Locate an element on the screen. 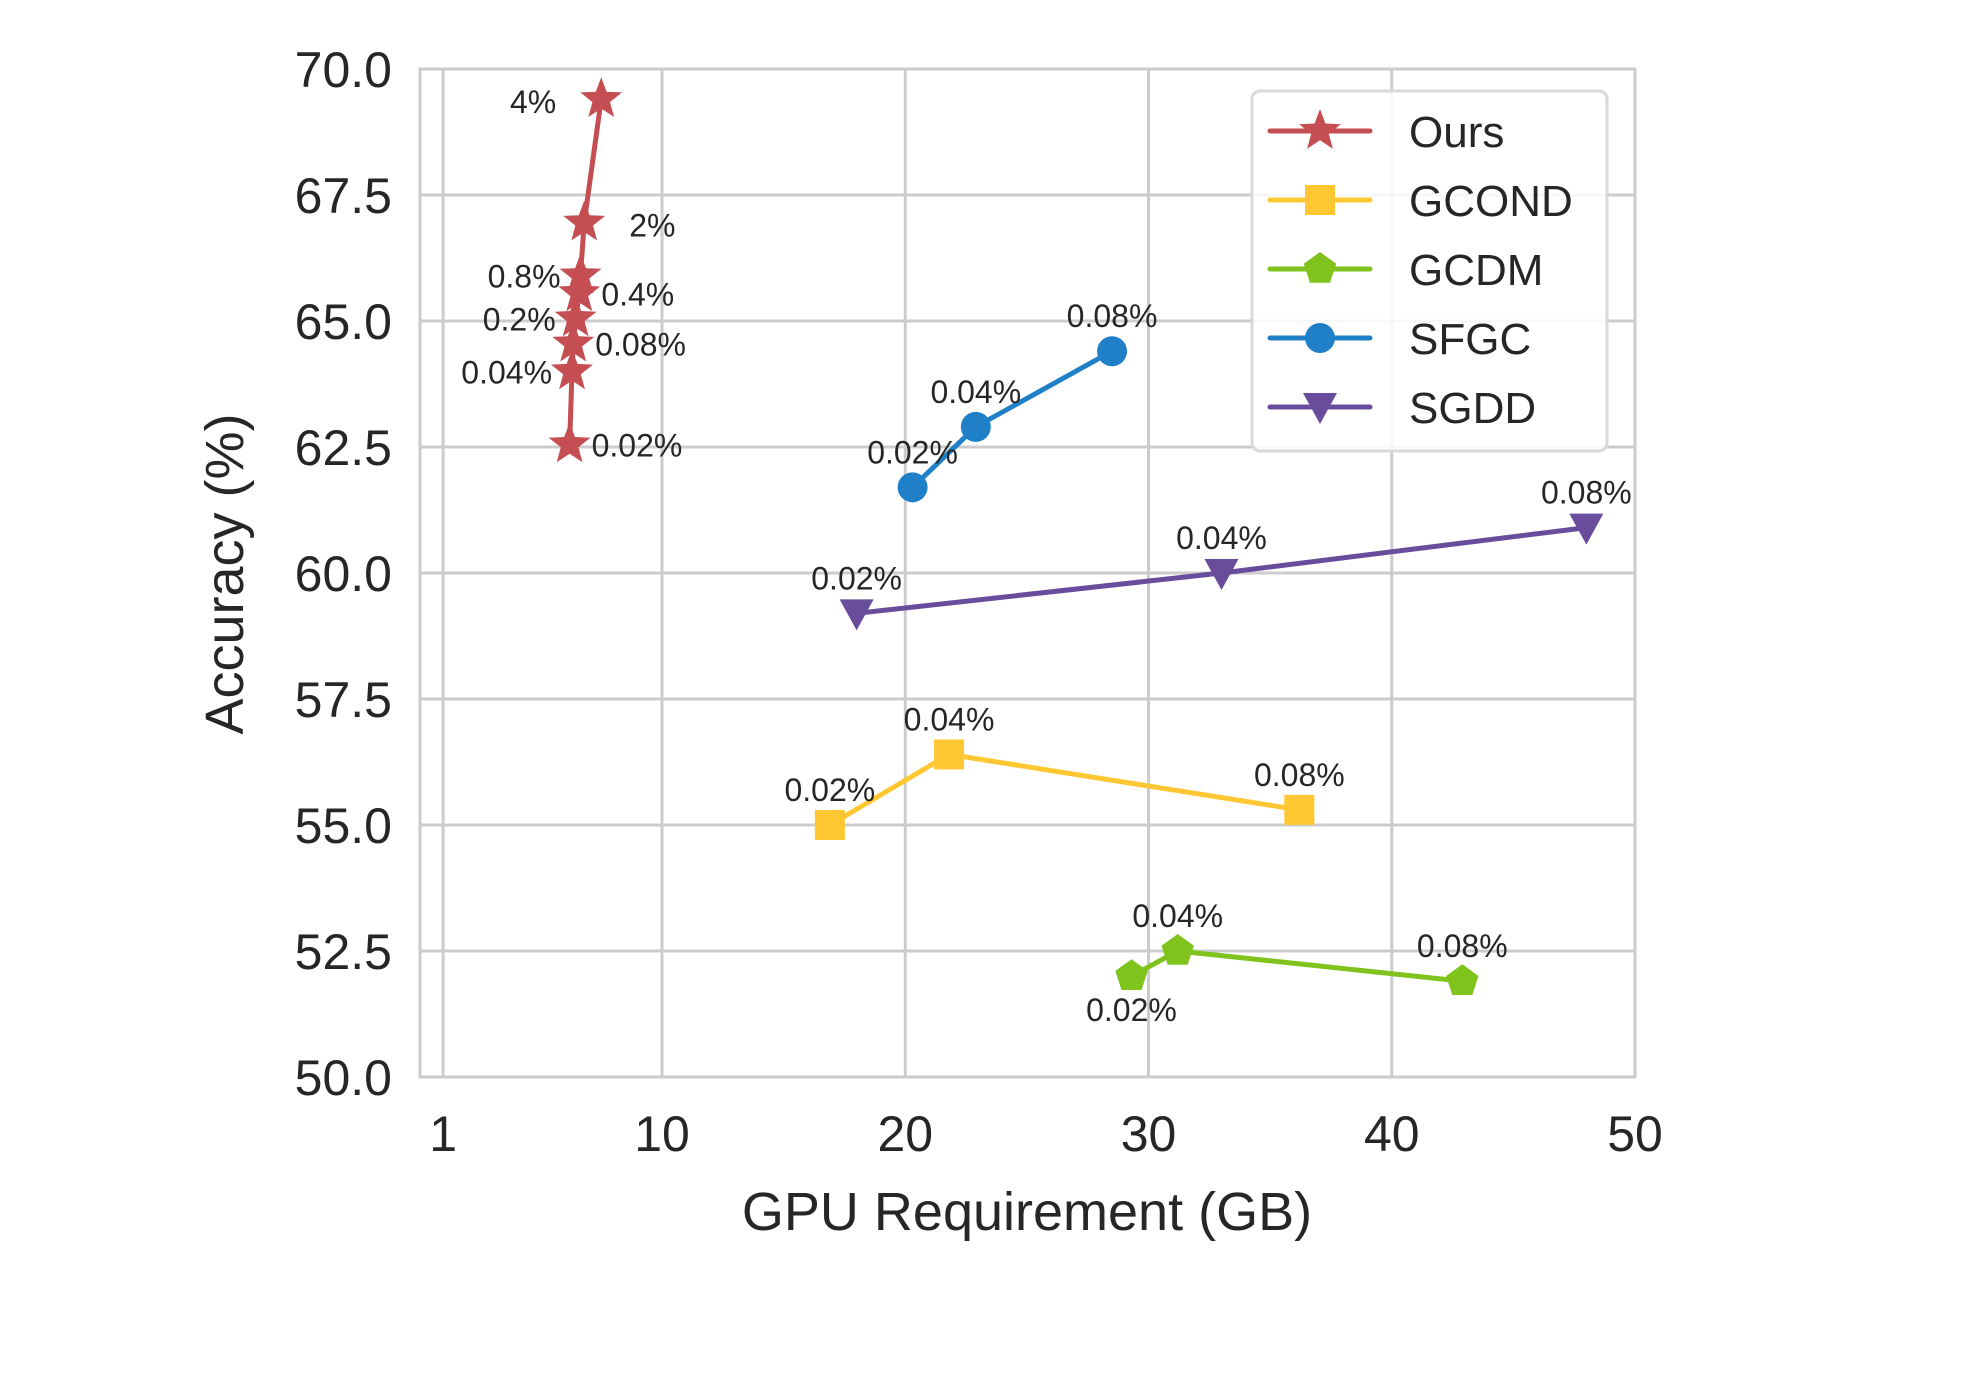  data-label-gcdm: 0.08% is located at coordinates (1462, 946).